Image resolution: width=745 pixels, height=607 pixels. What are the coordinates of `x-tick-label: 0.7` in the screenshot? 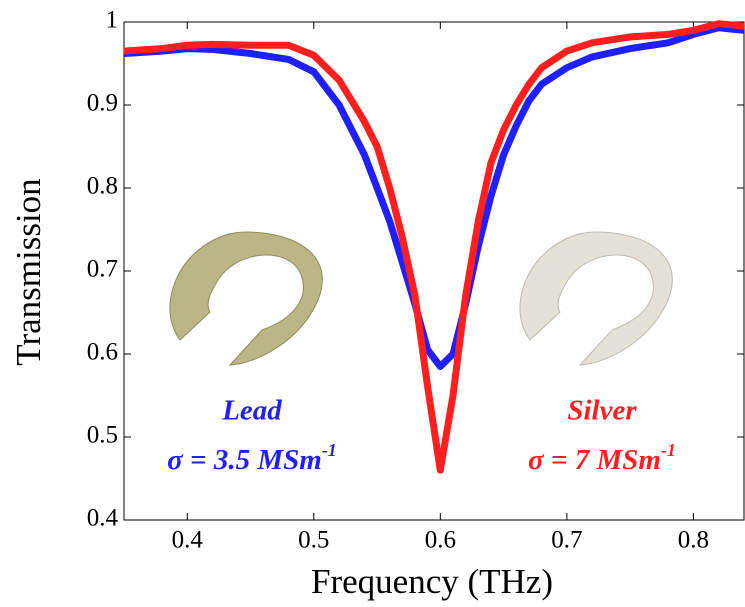 It's located at (566, 540).